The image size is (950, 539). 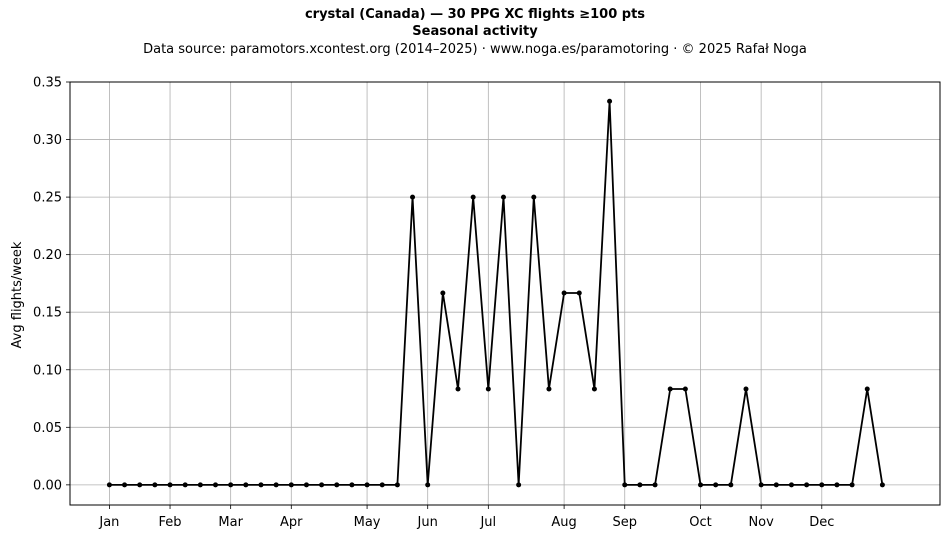 I want to click on y-tick-label: 0.15, so click(x=47, y=313).